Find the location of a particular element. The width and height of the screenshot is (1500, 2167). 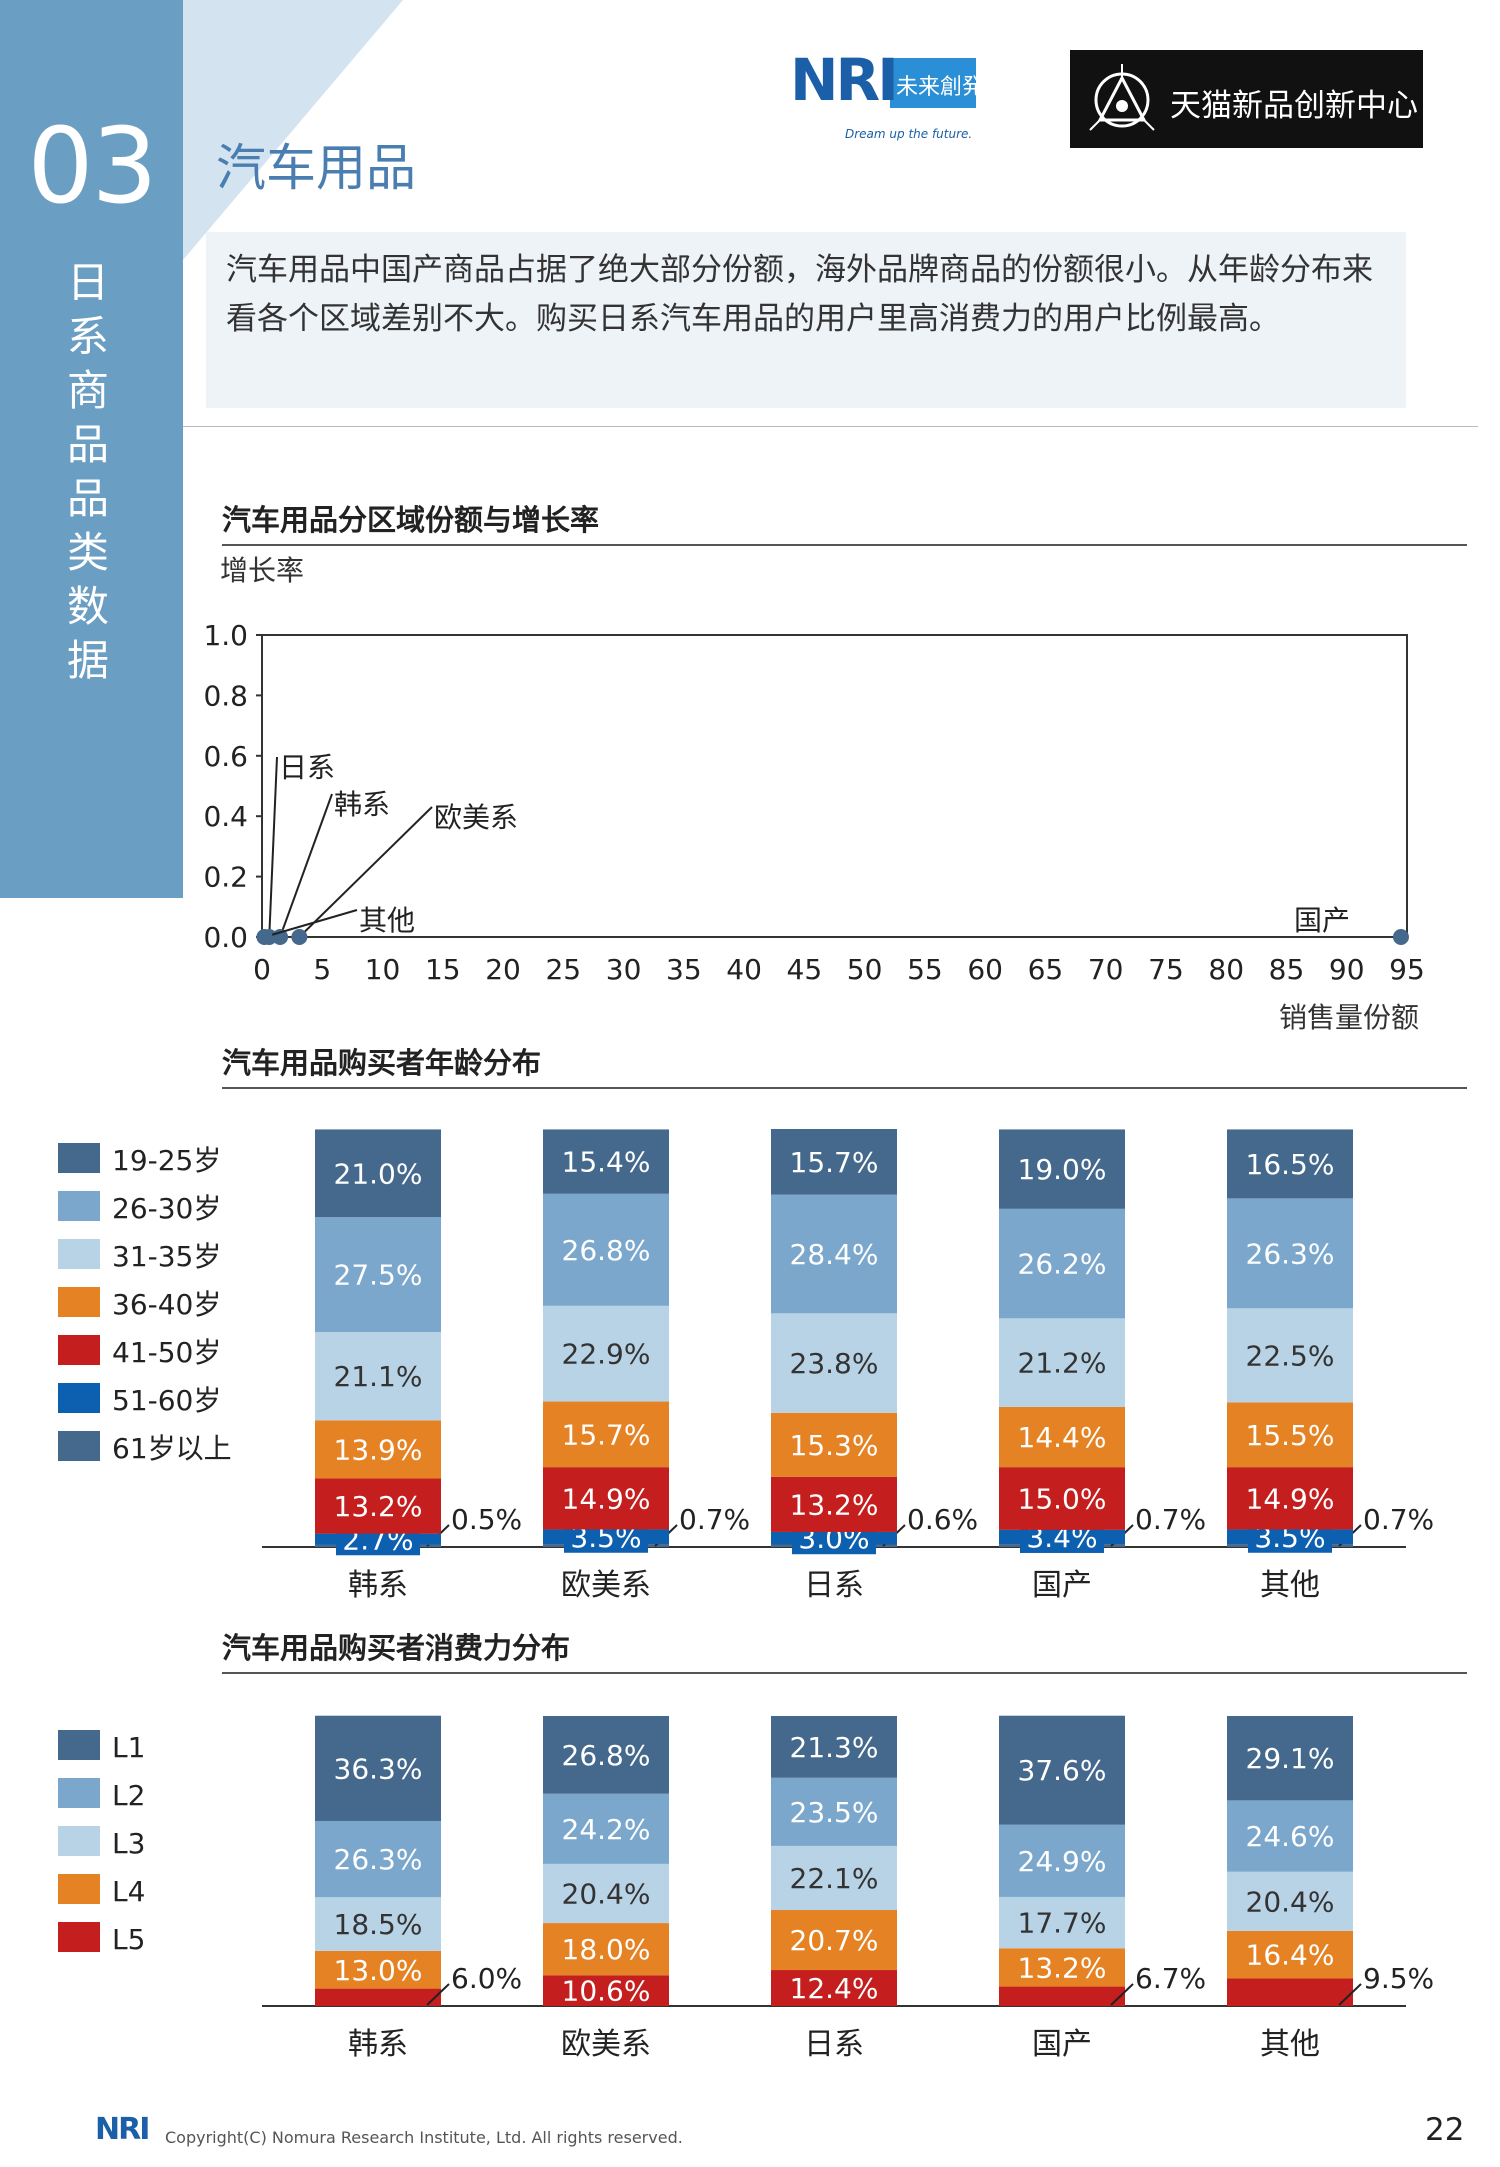

tmall-logo-text: 天猫新品创新中心 is located at coordinates (1294, 106).